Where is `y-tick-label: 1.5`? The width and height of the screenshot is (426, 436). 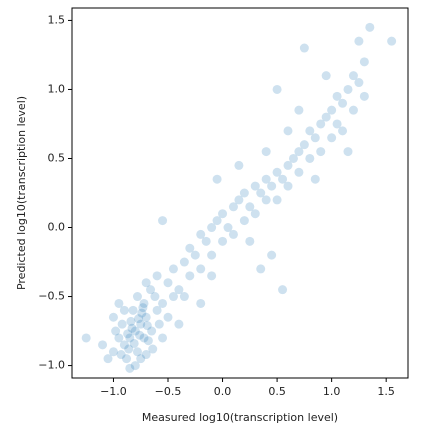 y-tick-label: 1.5 is located at coordinates (57, 19).